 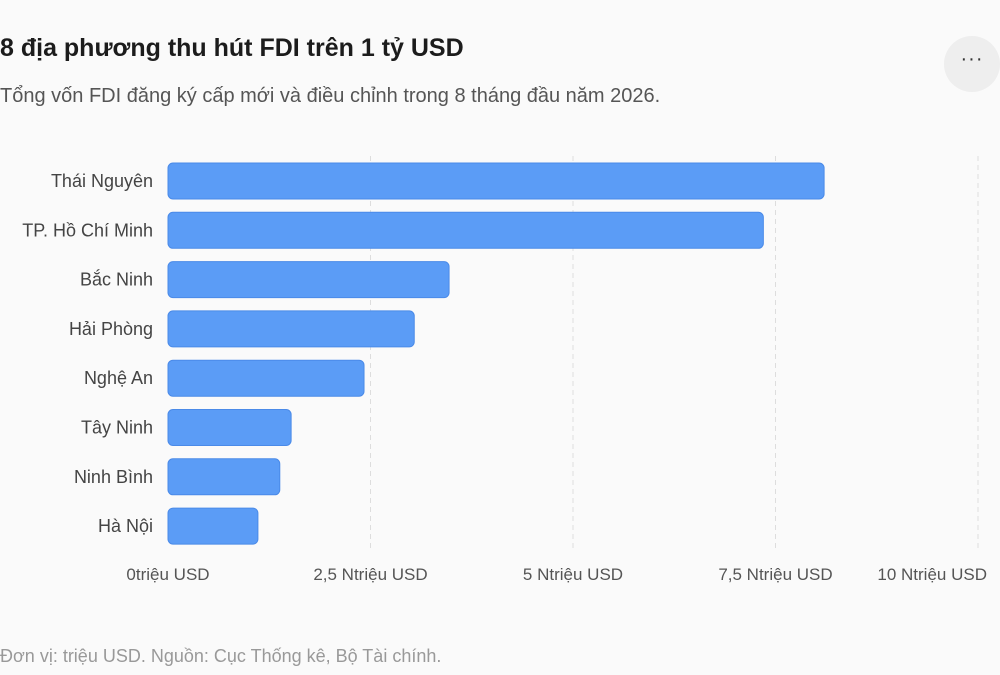 I want to click on category-label: TP. Hồ Chí Minh, so click(x=87, y=230).